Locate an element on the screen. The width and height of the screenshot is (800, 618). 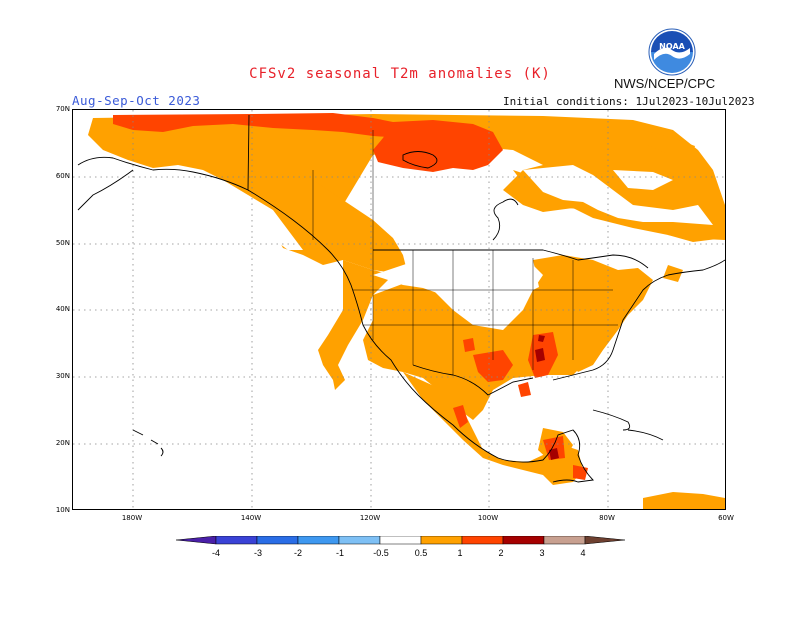
lat-label-20n: 20N is located at coordinates (62, 443).